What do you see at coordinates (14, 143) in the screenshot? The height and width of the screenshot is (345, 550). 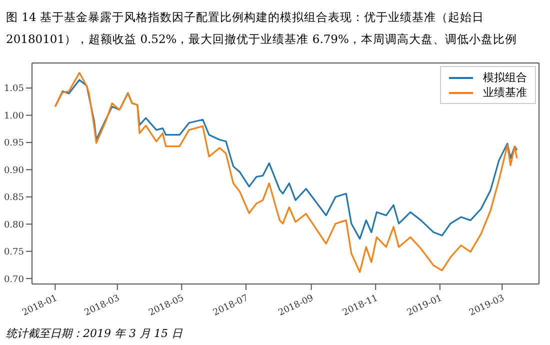 I see `y-tick-label: 0.95` at bounding box center [14, 143].